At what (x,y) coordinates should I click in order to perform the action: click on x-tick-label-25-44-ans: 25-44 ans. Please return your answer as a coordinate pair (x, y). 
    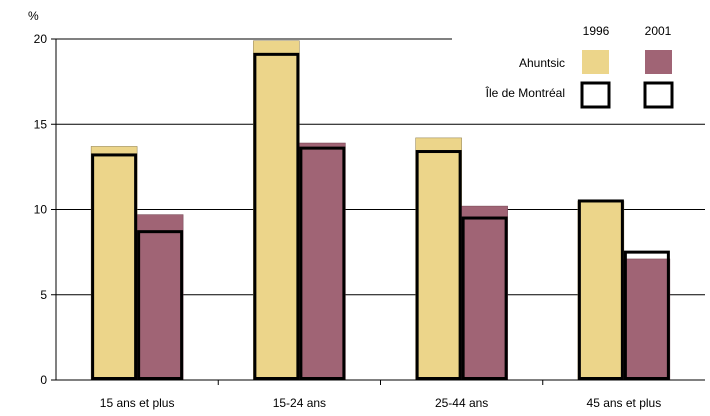
    Looking at the image, I should click on (461, 403).